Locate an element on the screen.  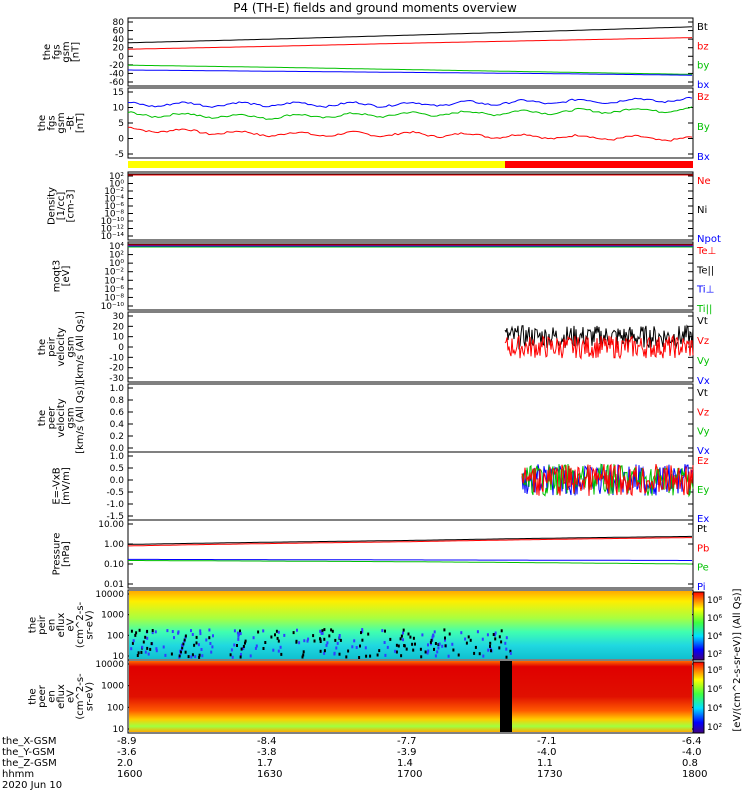
footer-row-label: hhmm is located at coordinates (18, 774).